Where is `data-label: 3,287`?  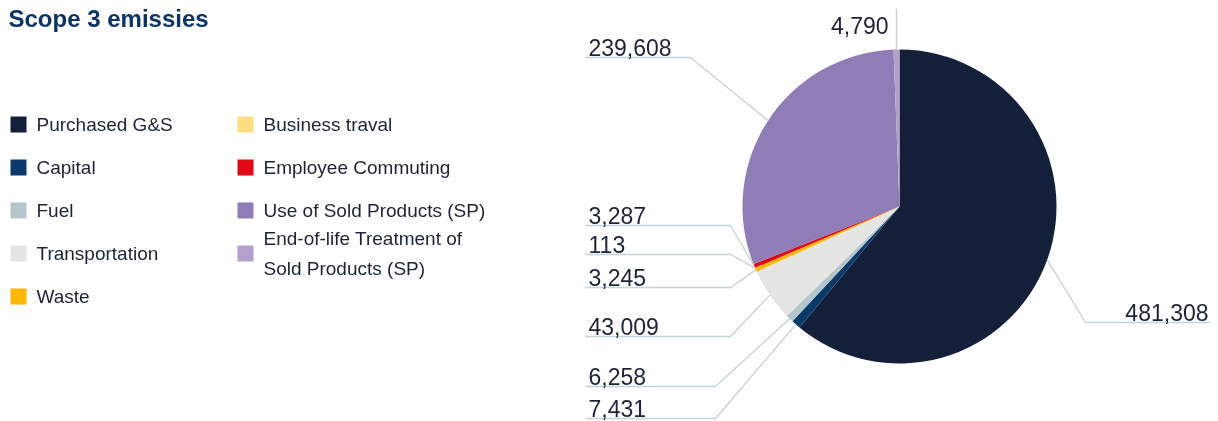 data-label: 3,287 is located at coordinates (617, 215).